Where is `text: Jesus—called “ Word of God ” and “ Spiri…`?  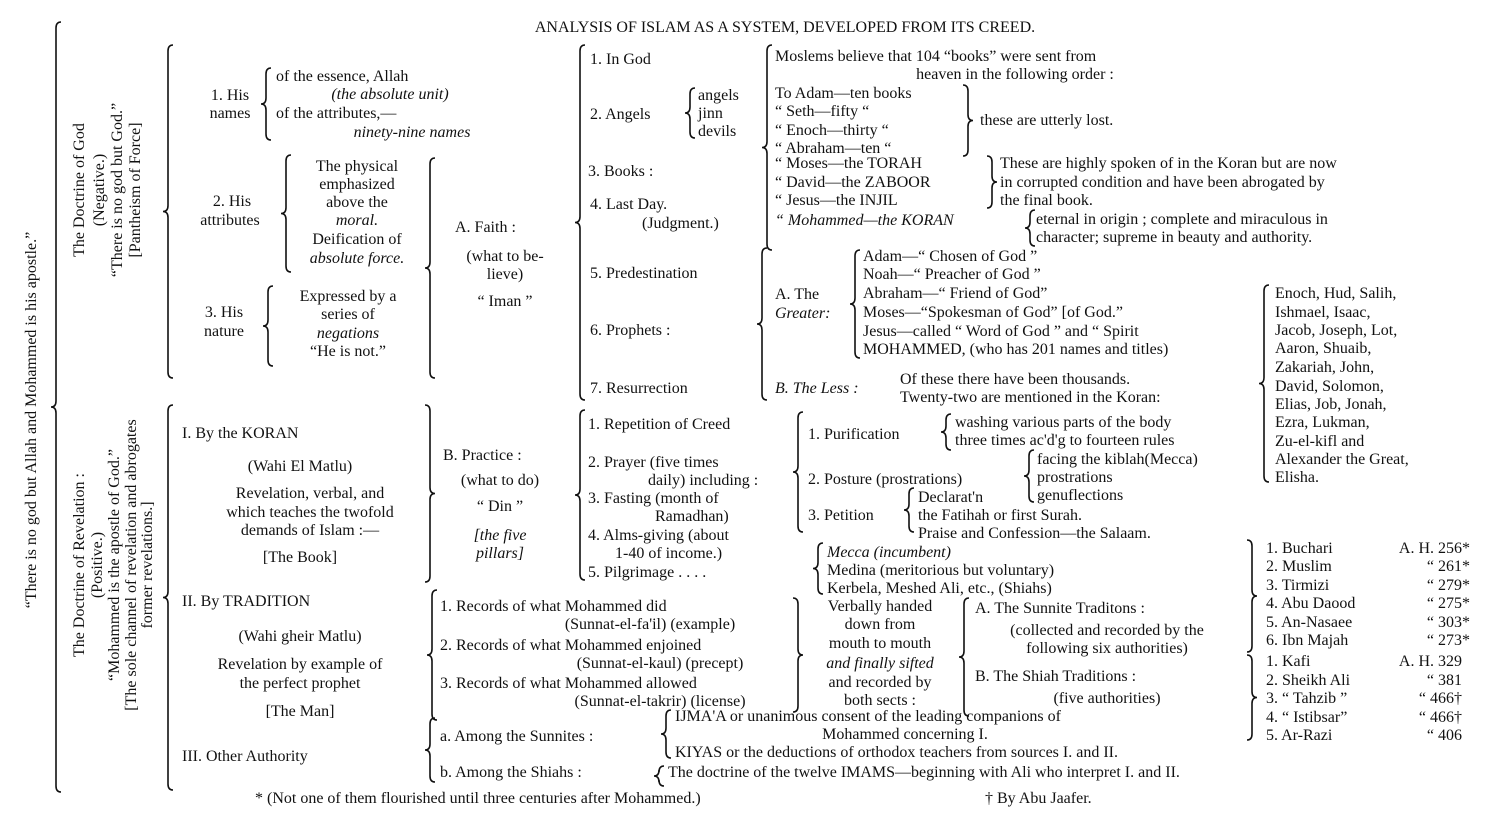 text: Jesus—called “ Word of God ” and “ Spiri… is located at coordinates (1001, 331).